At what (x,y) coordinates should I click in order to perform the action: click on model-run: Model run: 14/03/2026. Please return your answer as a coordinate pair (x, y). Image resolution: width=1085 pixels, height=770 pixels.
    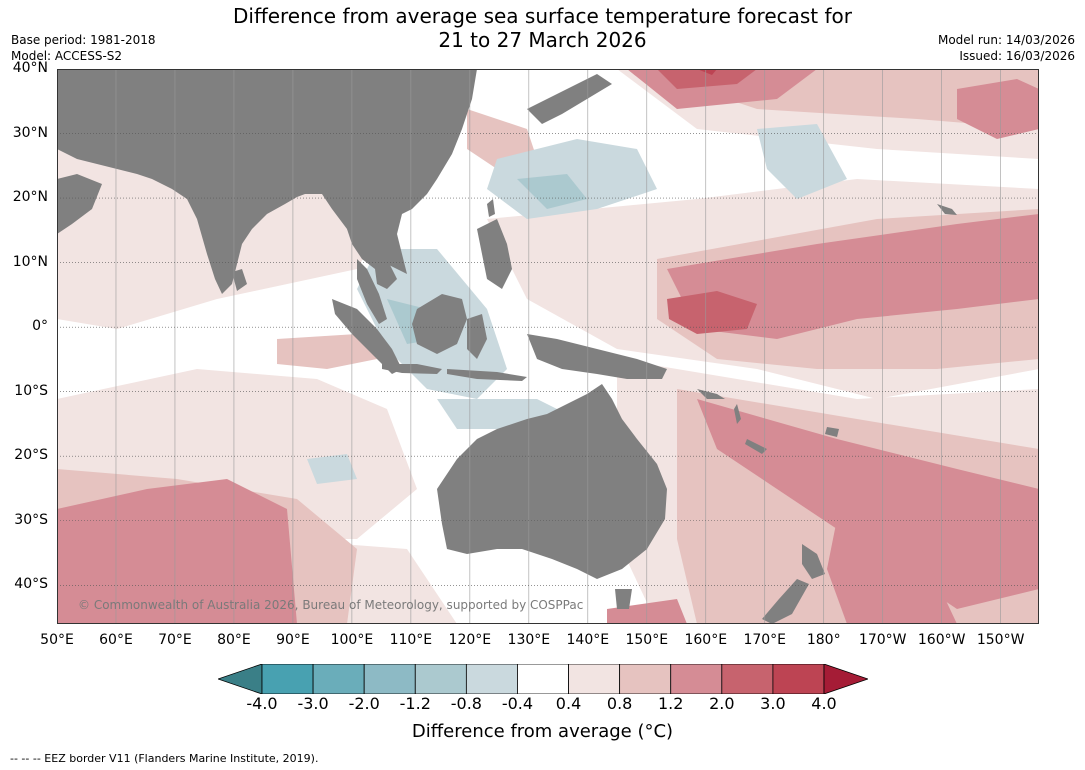
    Looking at the image, I should click on (1006, 40).